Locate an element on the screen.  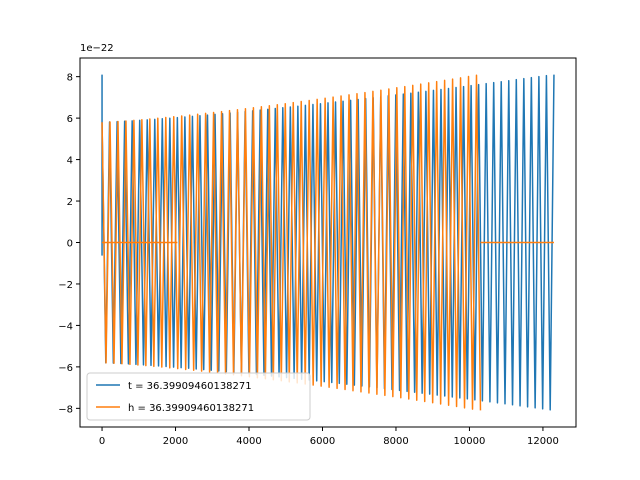
x-tick-label: 10000 is located at coordinates (470, 441).